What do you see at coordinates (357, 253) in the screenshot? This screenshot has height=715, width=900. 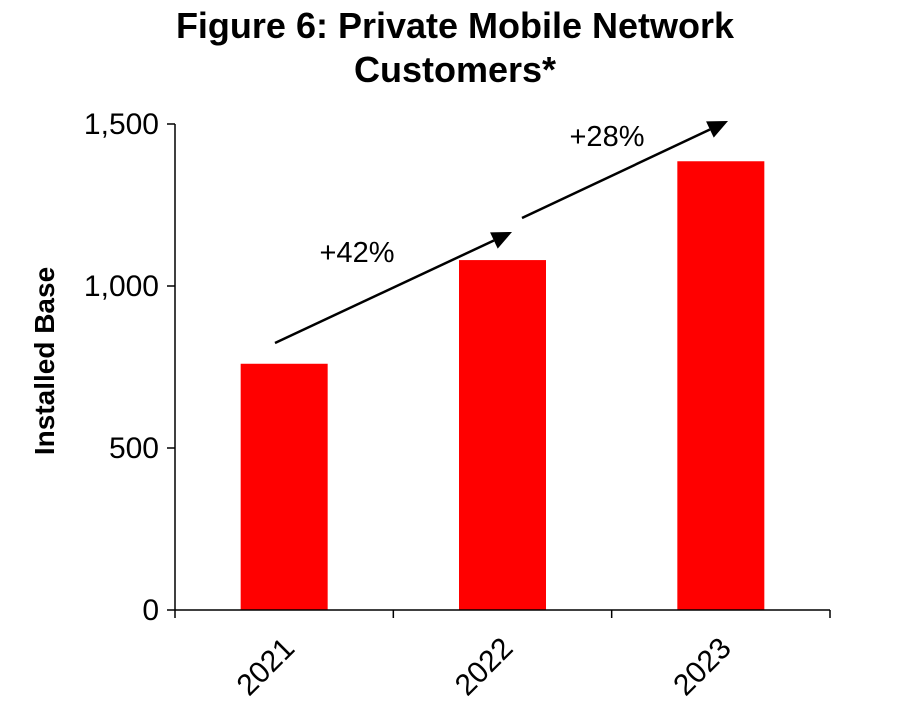 I see `growth-label: +42%` at bounding box center [357, 253].